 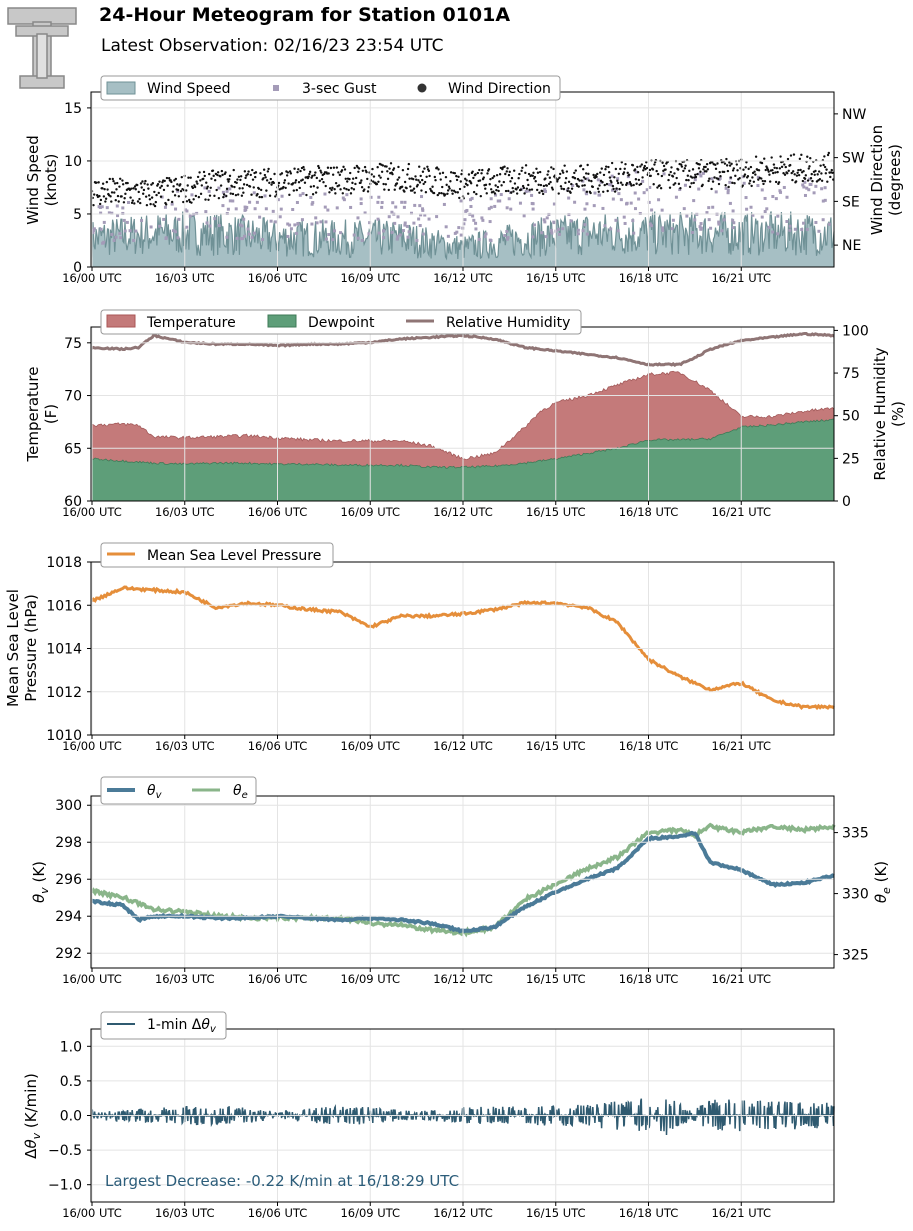 What do you see at coordinates (556, 512) in the screenshot?
I see `temperature-xtick-label: 16/15 UTC` at bounding box center [556, 512].